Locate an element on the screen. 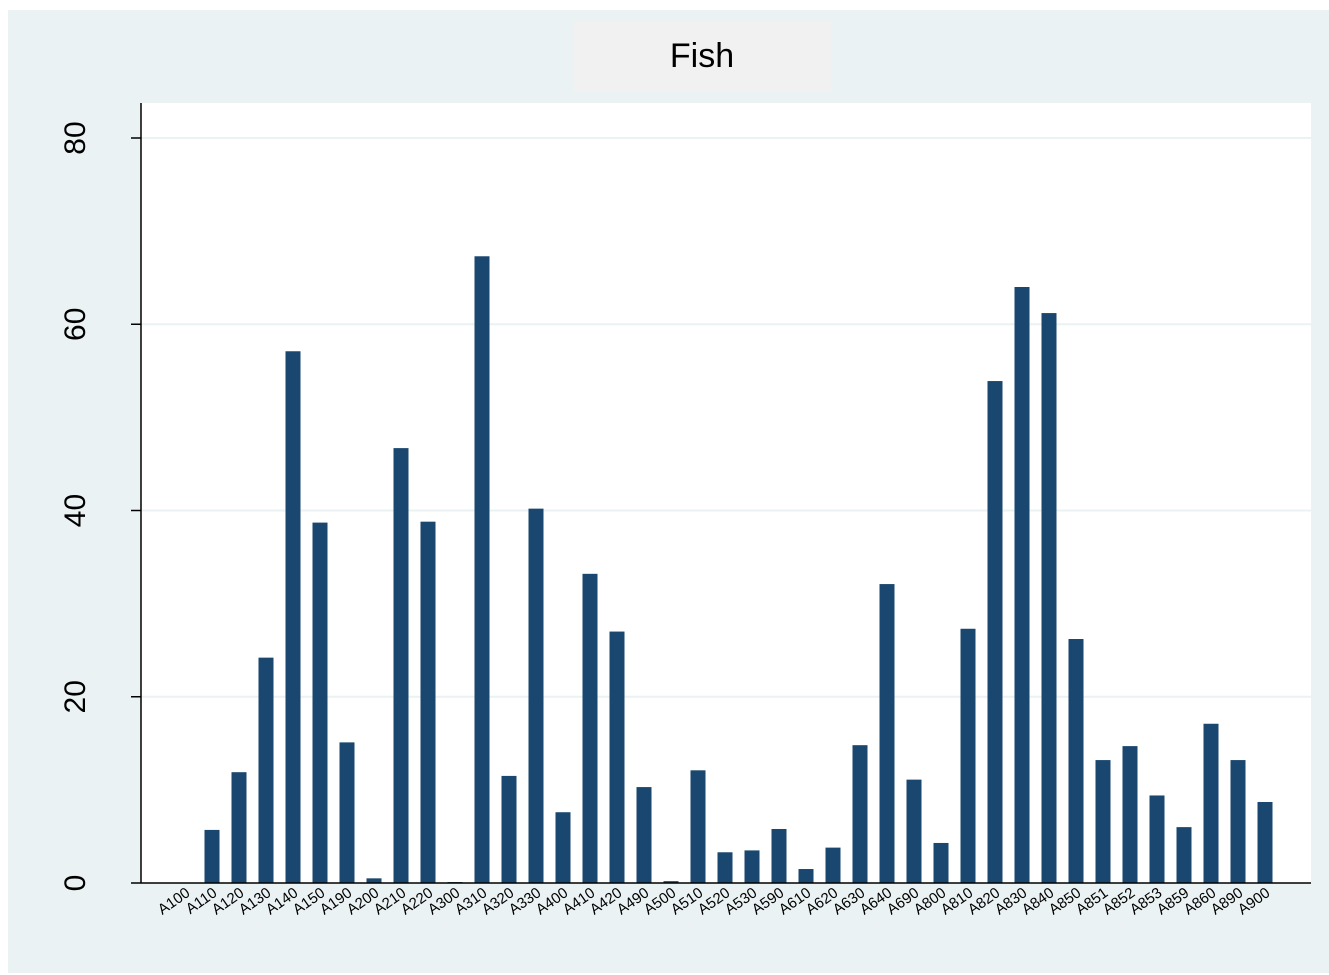 The image size is (1329, 975). y-tick-label: 20 is located at coordinates (75, 696).